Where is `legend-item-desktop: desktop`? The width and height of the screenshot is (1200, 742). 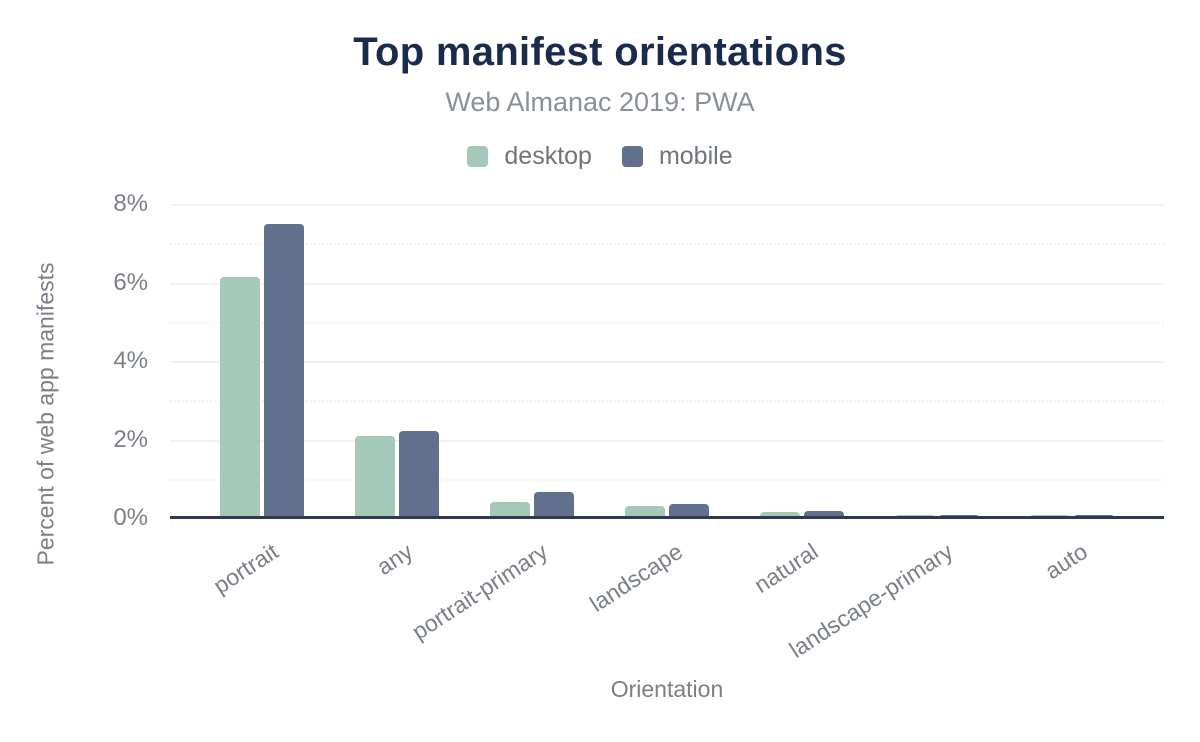 legend-item-desktop: desktop is located at coordinates (529, 156).